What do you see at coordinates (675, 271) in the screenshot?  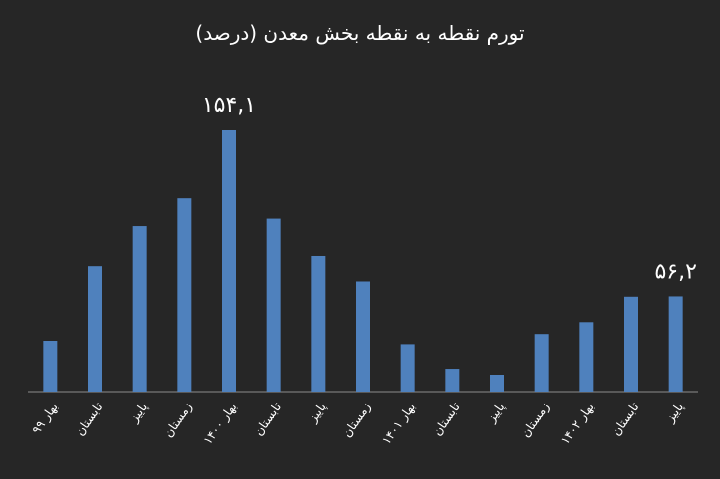 I see `value-label: ۵۶,۲` at bounding box center [675, 271].